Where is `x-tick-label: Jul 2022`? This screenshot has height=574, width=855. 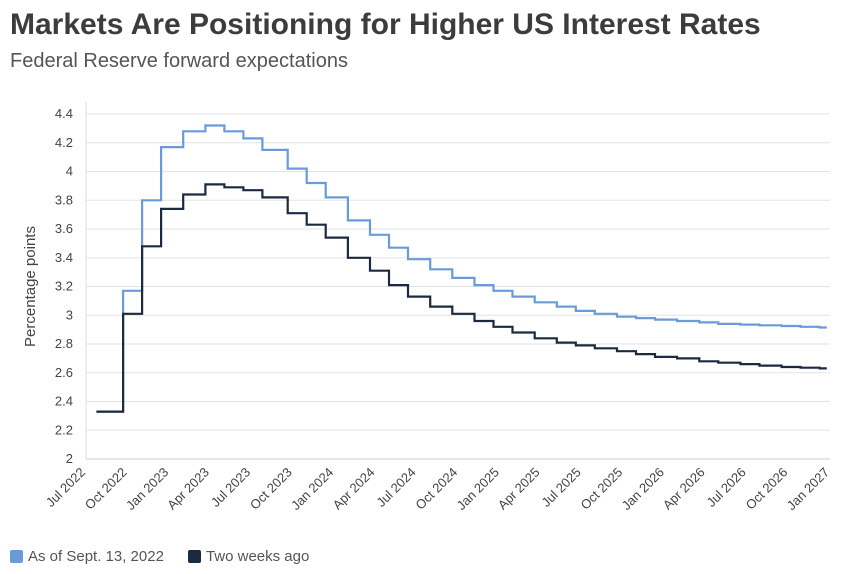
x-tick-label: Jul 2022 is located at coordinates (65, 487).